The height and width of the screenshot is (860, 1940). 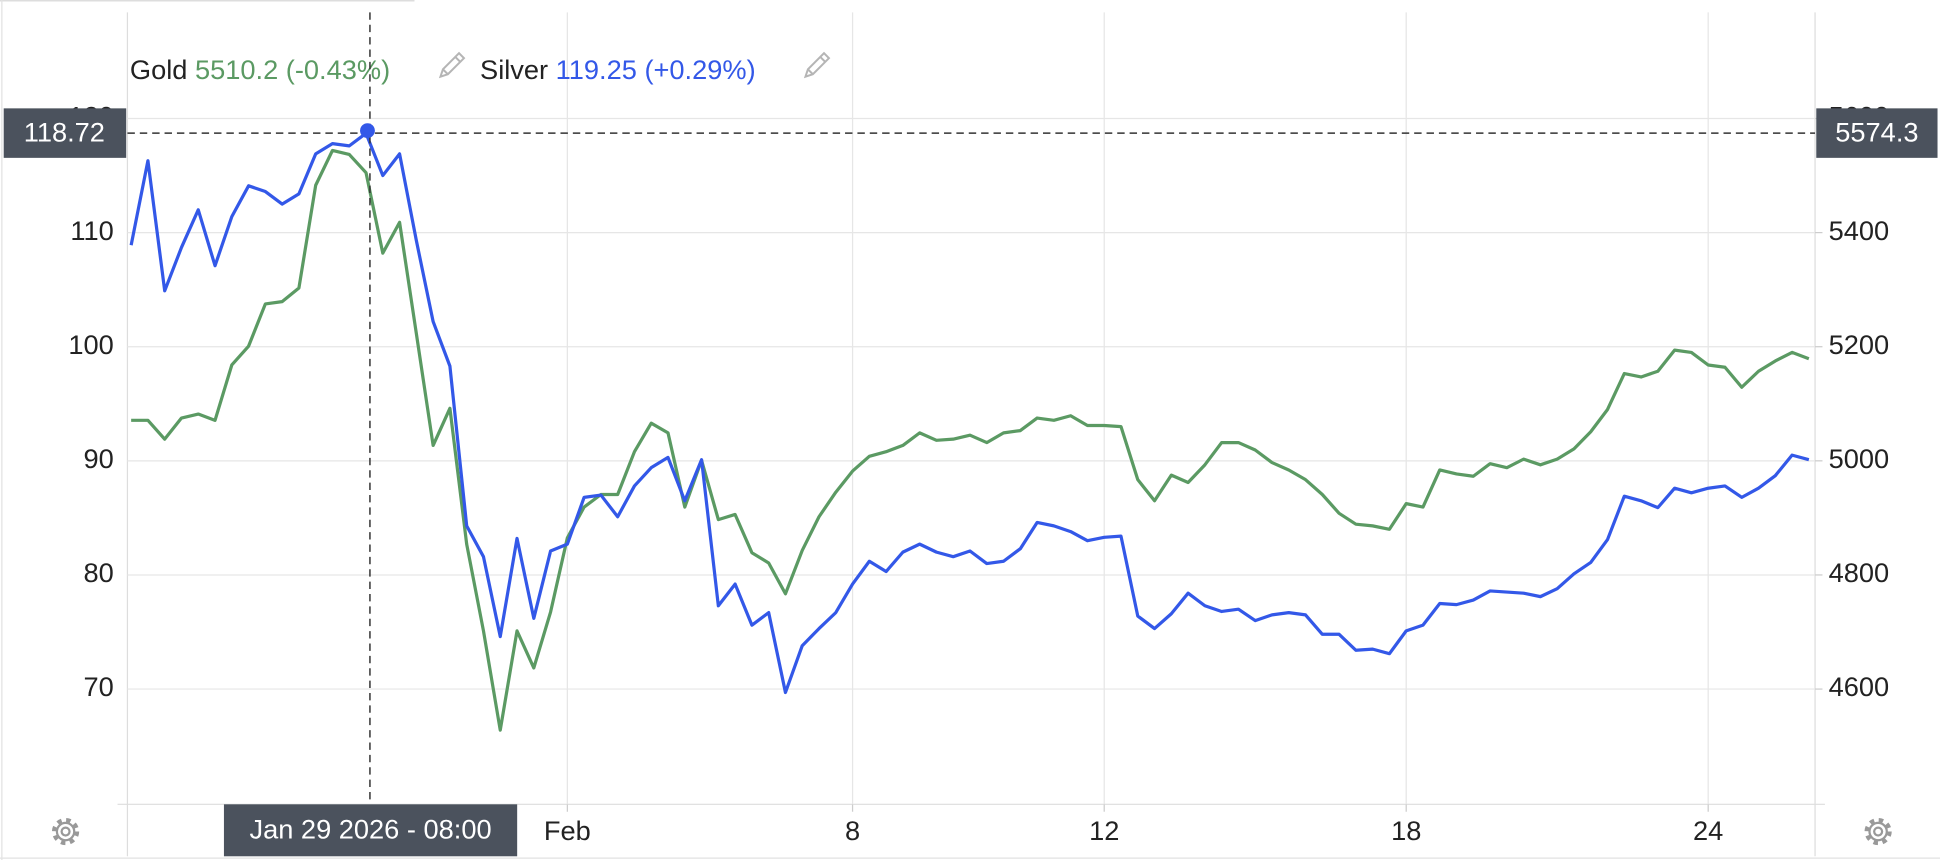 I want to click on crosshair-y-box, so click(x=65, y=133).